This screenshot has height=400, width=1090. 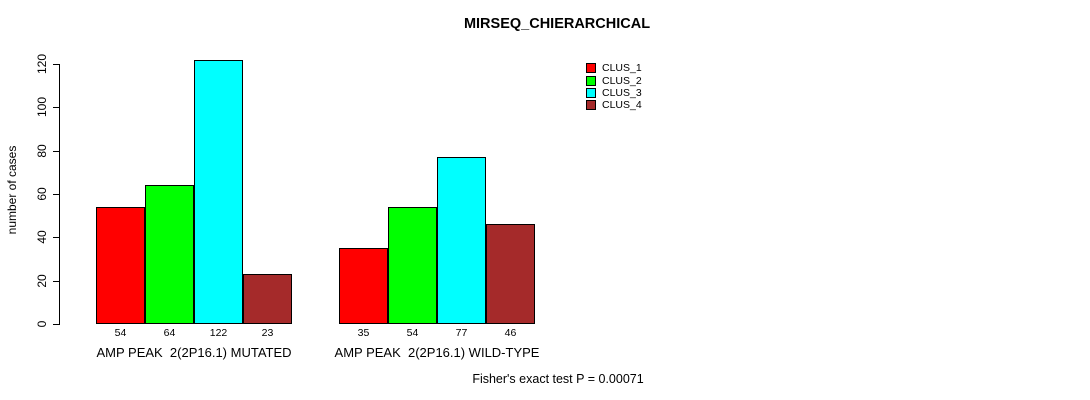 I want to click on bar-clus_2-group1, so click(x=169, y=254).